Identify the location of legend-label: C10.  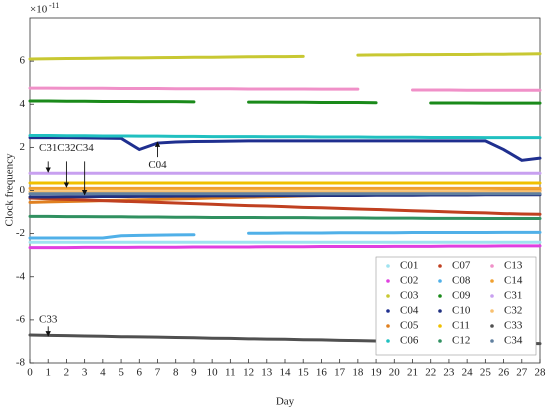
(461, 311).